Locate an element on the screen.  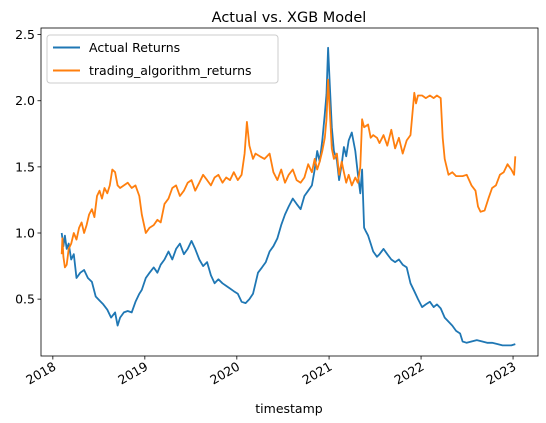
x-tick-label: 2021 is located at coordinates (317, 373).